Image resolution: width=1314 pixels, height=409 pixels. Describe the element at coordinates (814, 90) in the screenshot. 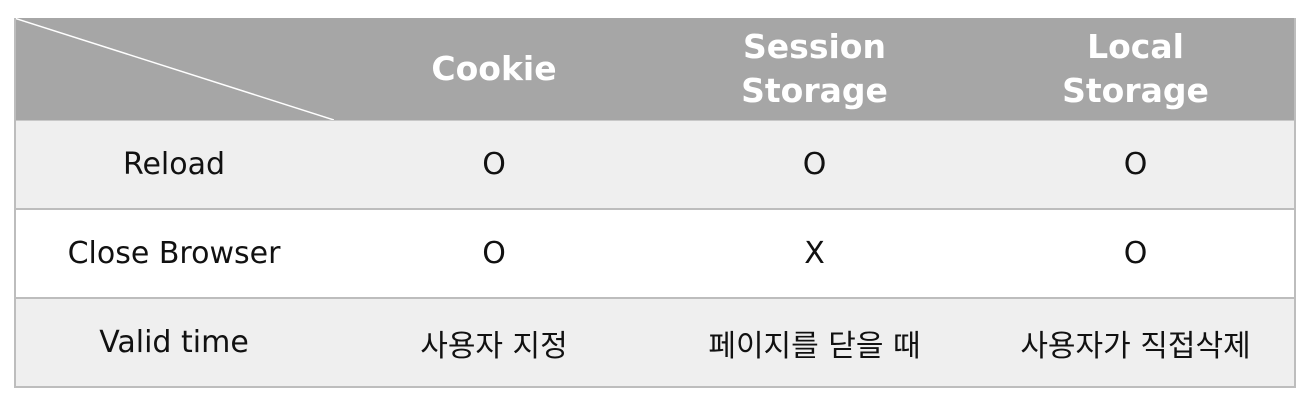

I see `header-session-line2: Storage` at that location.